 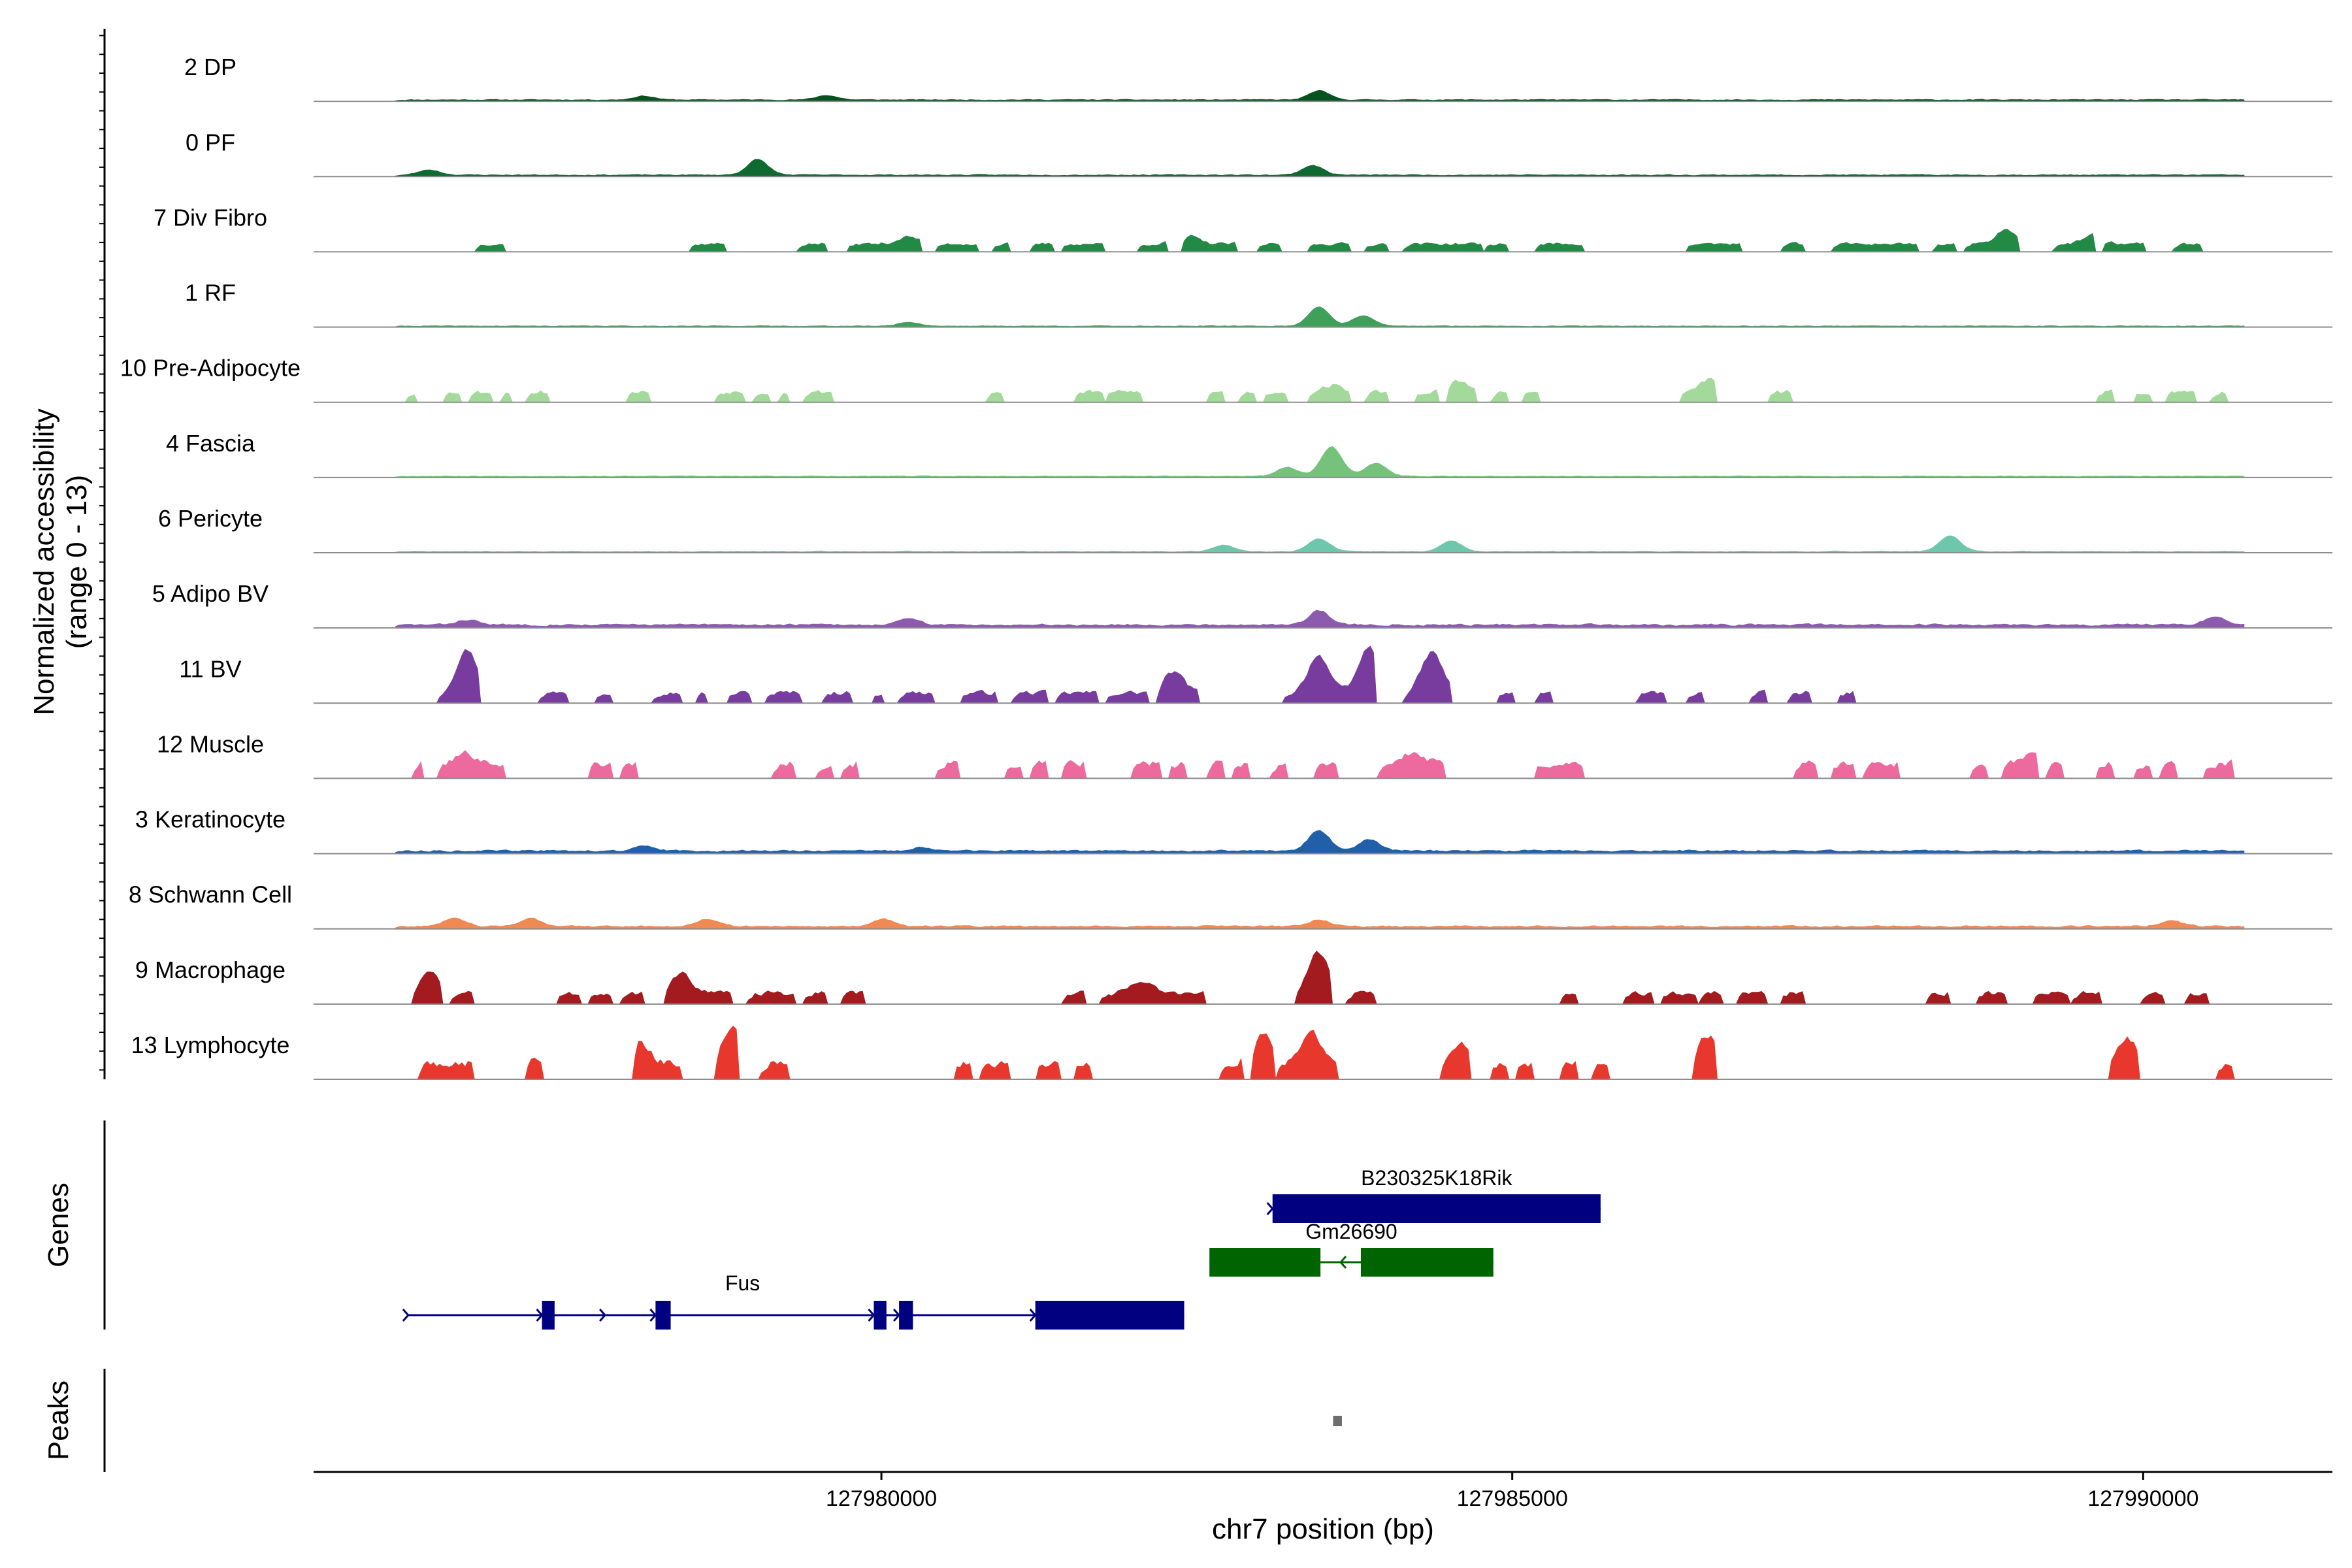 I want to click on track-12-muscle: 12 Muscle, so click(x=1244, y=754).